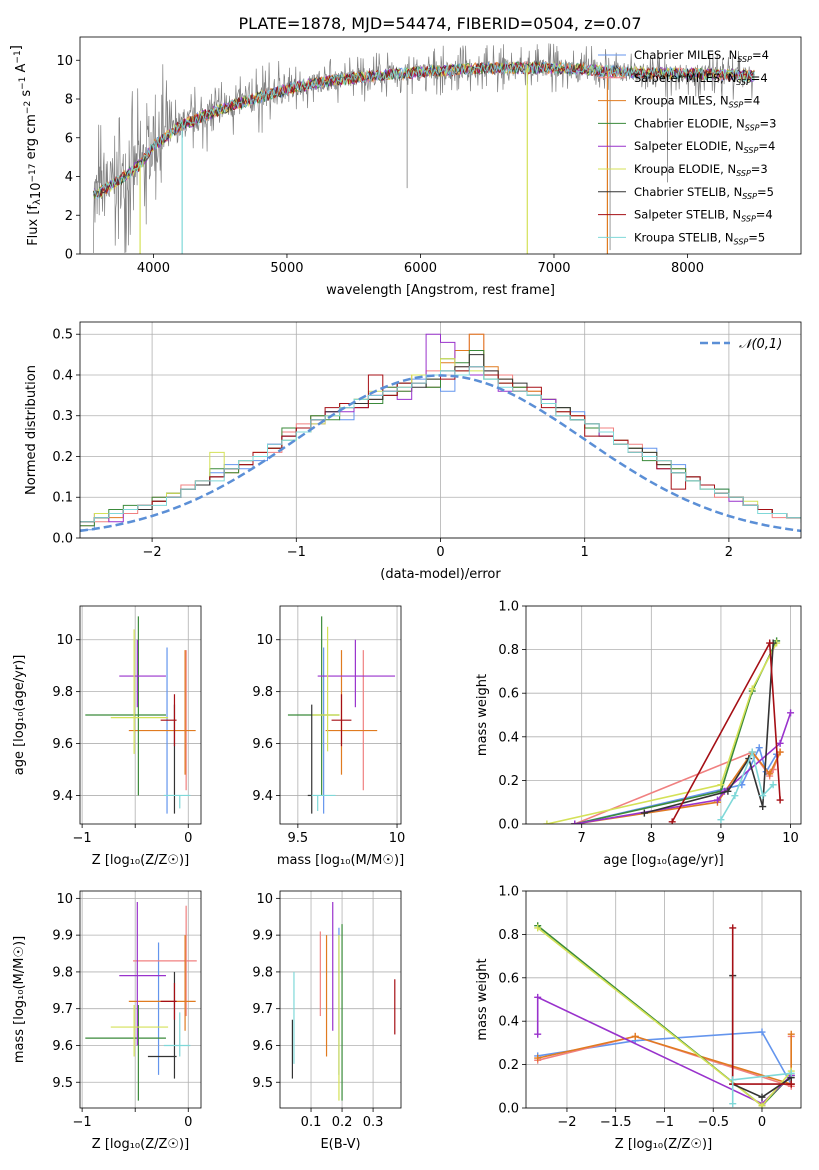  I want to click on y-axis-label-part: s, so click(26, 95).